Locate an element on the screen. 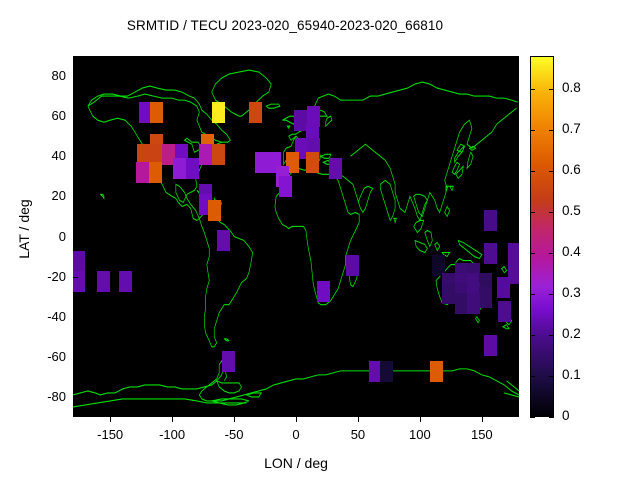 This screenshot has height=480, width=640. x-tick-label: 0 is located at coordinates (296, 434).